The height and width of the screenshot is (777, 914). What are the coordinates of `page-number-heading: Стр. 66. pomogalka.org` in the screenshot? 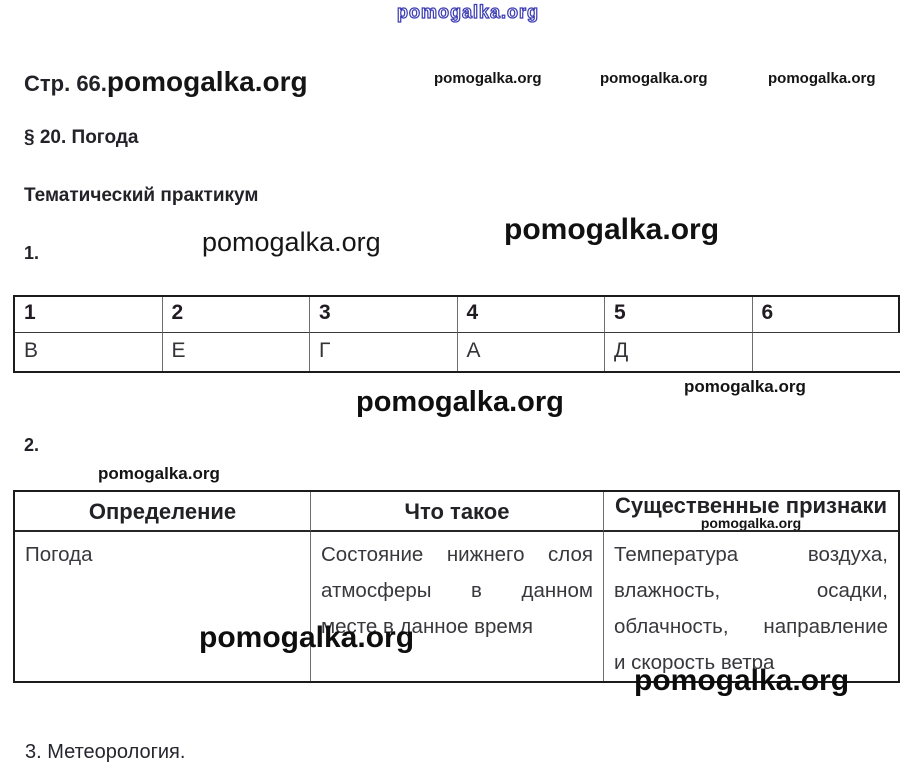 It's located at (166, 82).